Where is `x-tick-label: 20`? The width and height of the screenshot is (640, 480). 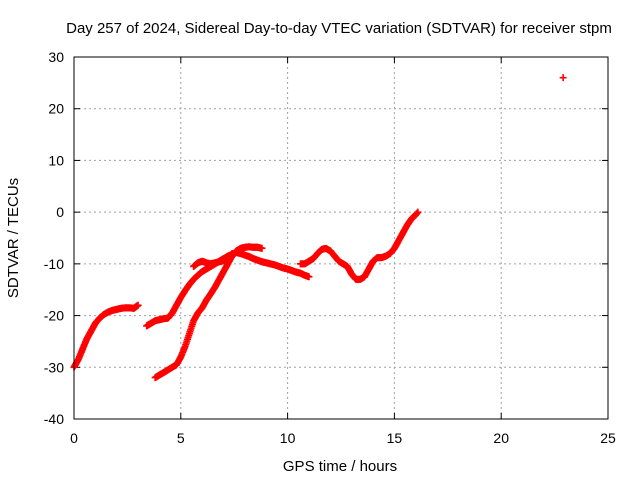 x-tick-label: 20 is located at coordinates (501, 438).